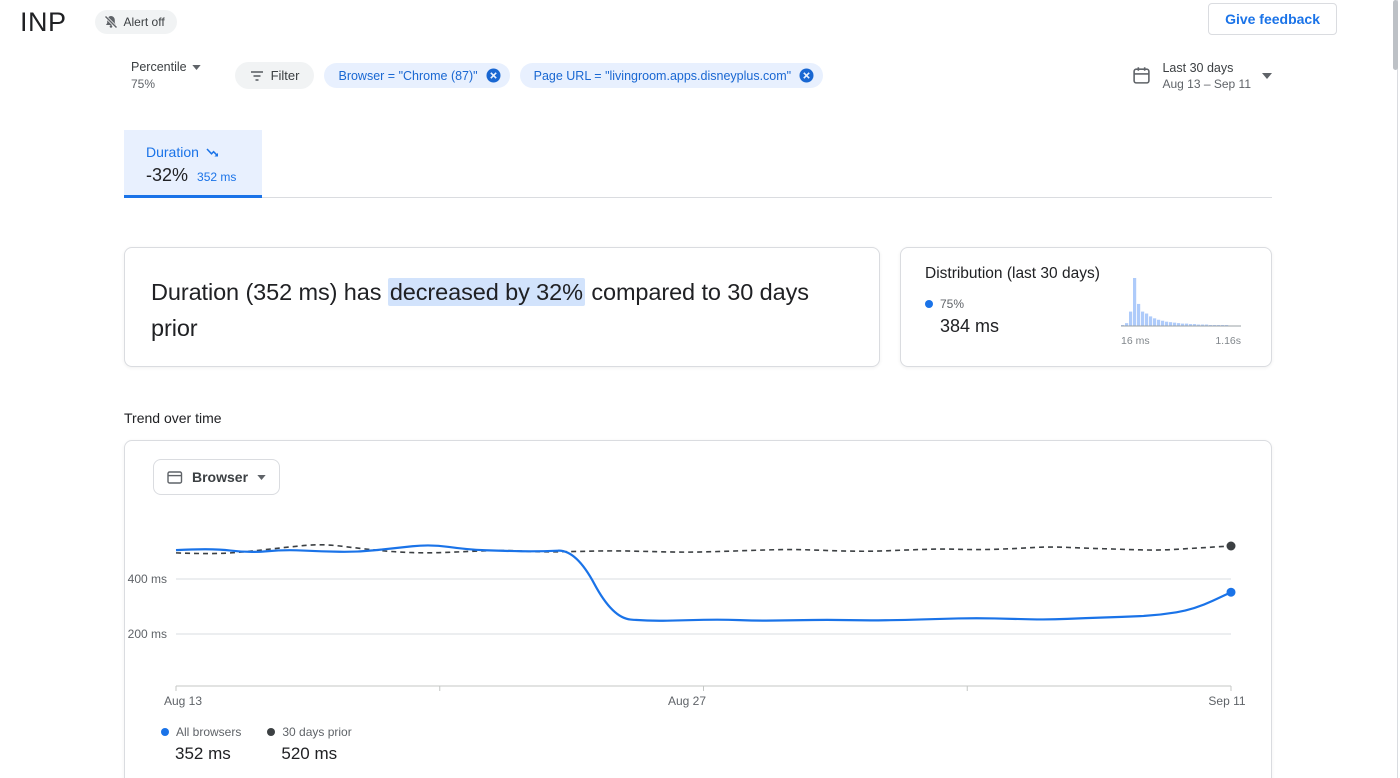 This screenshot has width=1400, height=778. Describe the element at coordinates (1198, 67) in the screenshot. I see `date-range-label: Last 30 days` at that location.